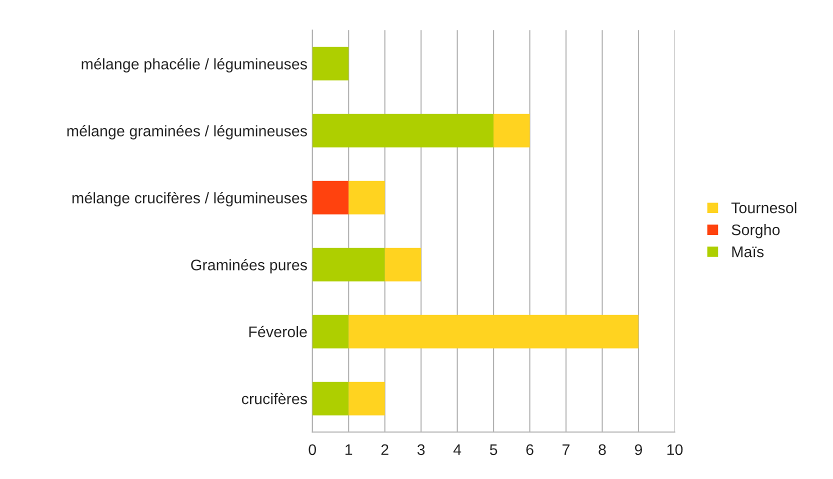  Describe the element at coordinates (602, 450) in the screenshot. I see `x-tick-label: 8` at that location.